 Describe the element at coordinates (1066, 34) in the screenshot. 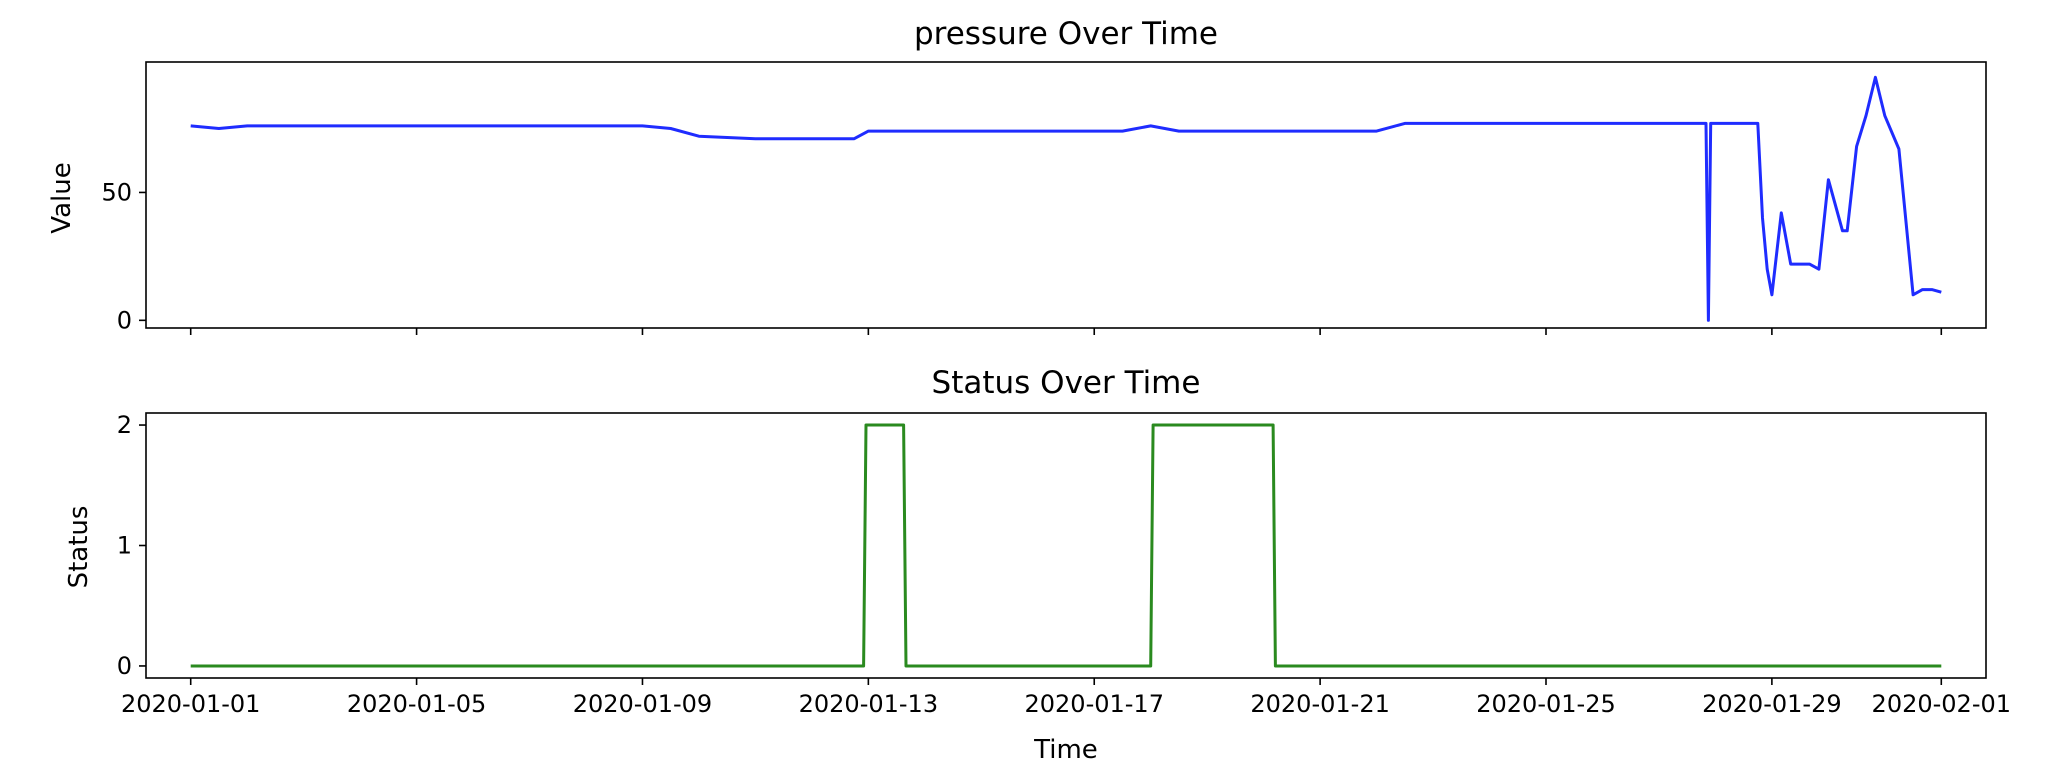

I see `pressure-chart-title: pressure Over Time` at that location.